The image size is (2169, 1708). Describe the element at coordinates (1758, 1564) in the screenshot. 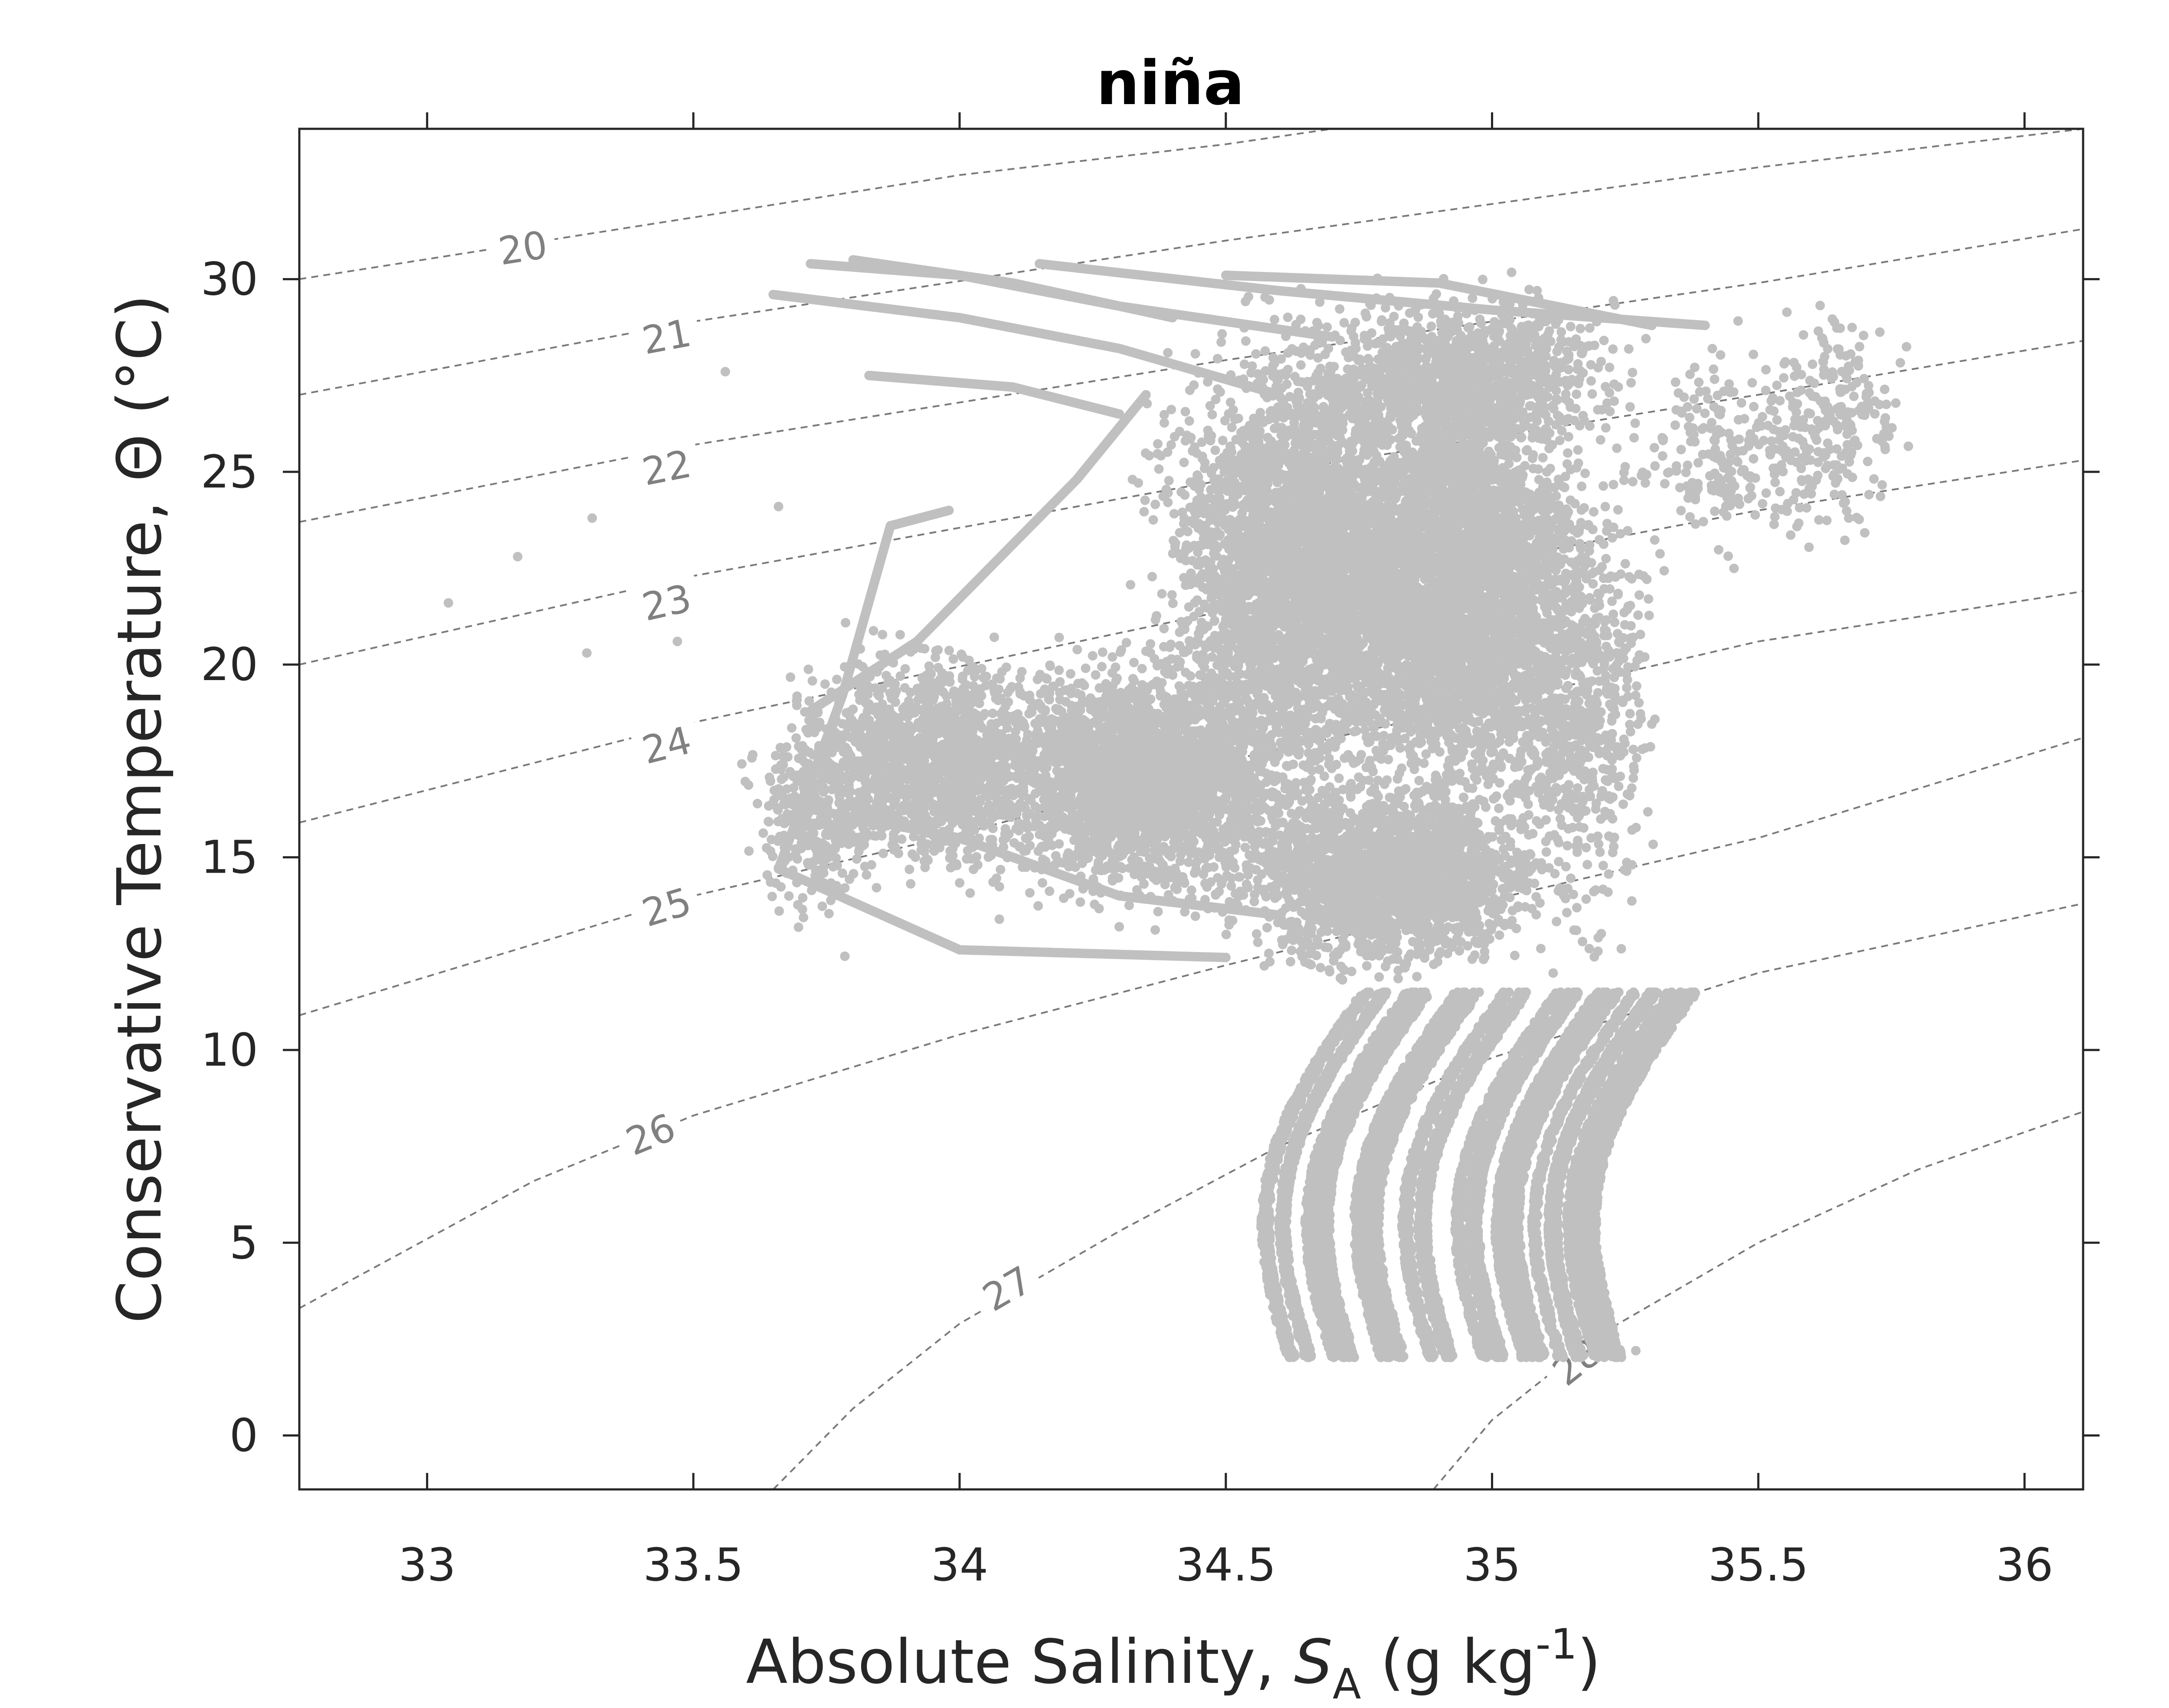

I see `x-tick-label: 35.5` at that location.